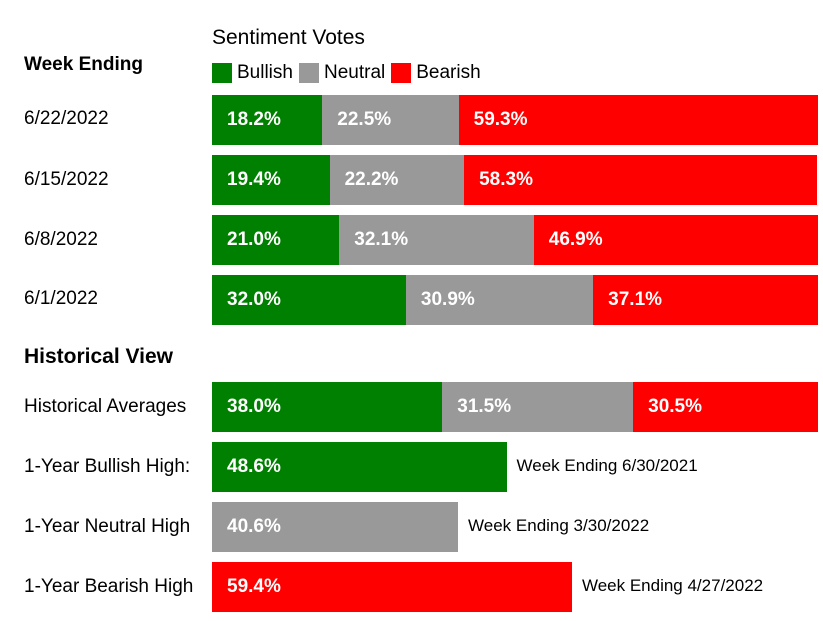 The image size is (823, 621). Describe the element at coordinates (107, 466) in the screenshot. I see `bullish-high-label: 1-Year Bullish High:` at that location.